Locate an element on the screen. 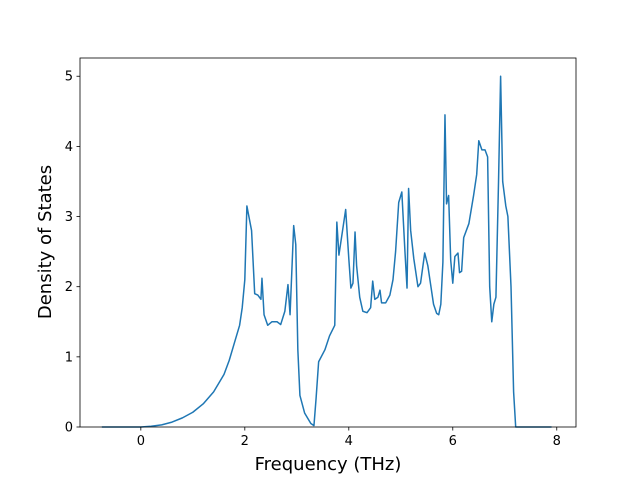 Image resolution: width=640 pixels, height=480 pixels. x-axis-label: Frequency (THz) is located at coordinates (328, 464).